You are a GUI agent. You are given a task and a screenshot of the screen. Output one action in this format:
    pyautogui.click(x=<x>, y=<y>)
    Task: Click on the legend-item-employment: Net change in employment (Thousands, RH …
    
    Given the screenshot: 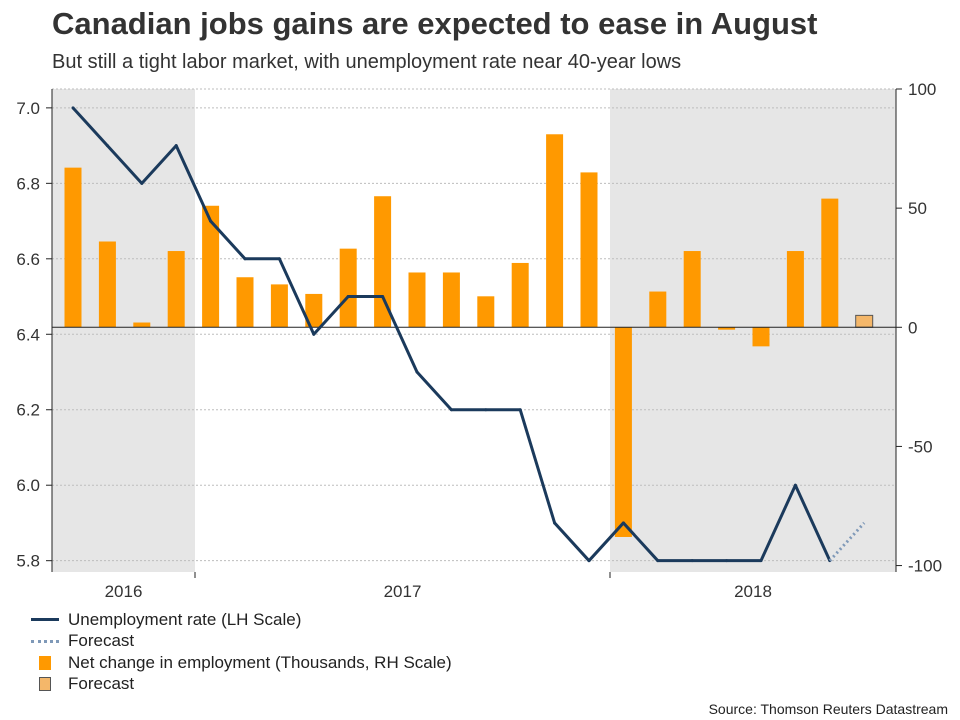 What is the action you would take?
    pyautogui.click(x=241, y=663)
    